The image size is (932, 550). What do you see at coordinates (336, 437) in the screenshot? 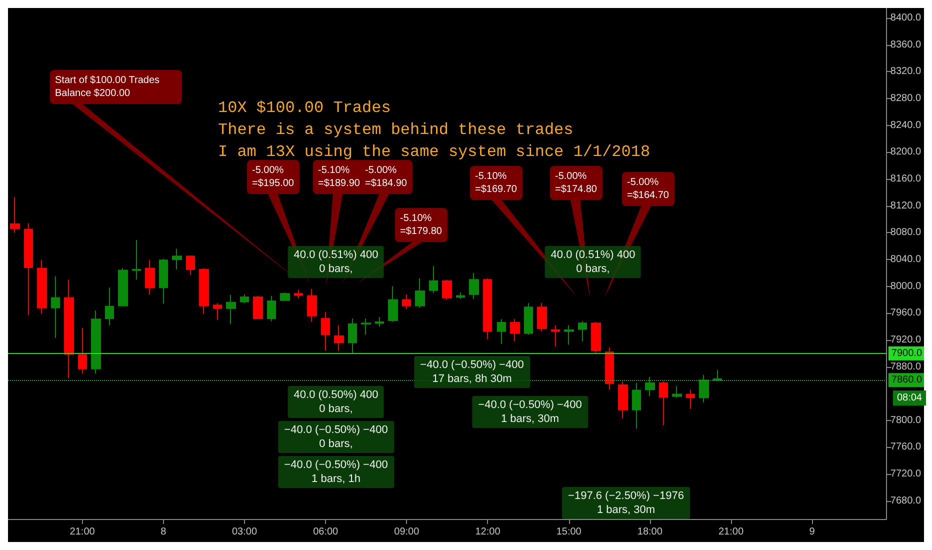
I see `annotation: −40.0 (−0.50%) −400 0 bars,` at bounding box center [336, 437].